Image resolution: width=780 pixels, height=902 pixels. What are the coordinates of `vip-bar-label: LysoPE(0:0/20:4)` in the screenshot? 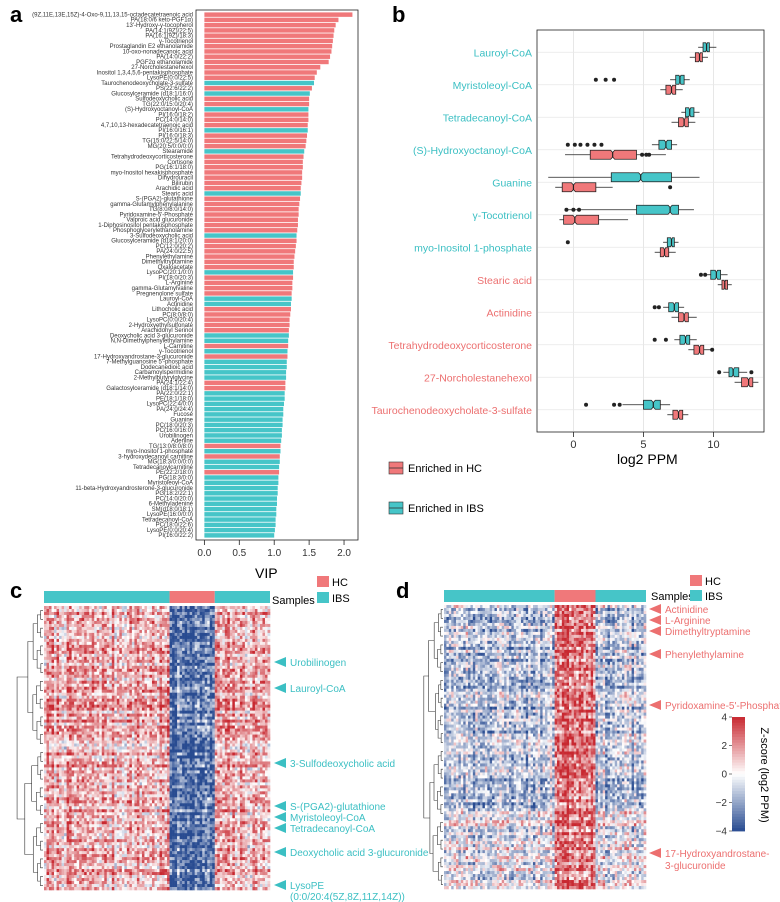 It's located at (170, 531).